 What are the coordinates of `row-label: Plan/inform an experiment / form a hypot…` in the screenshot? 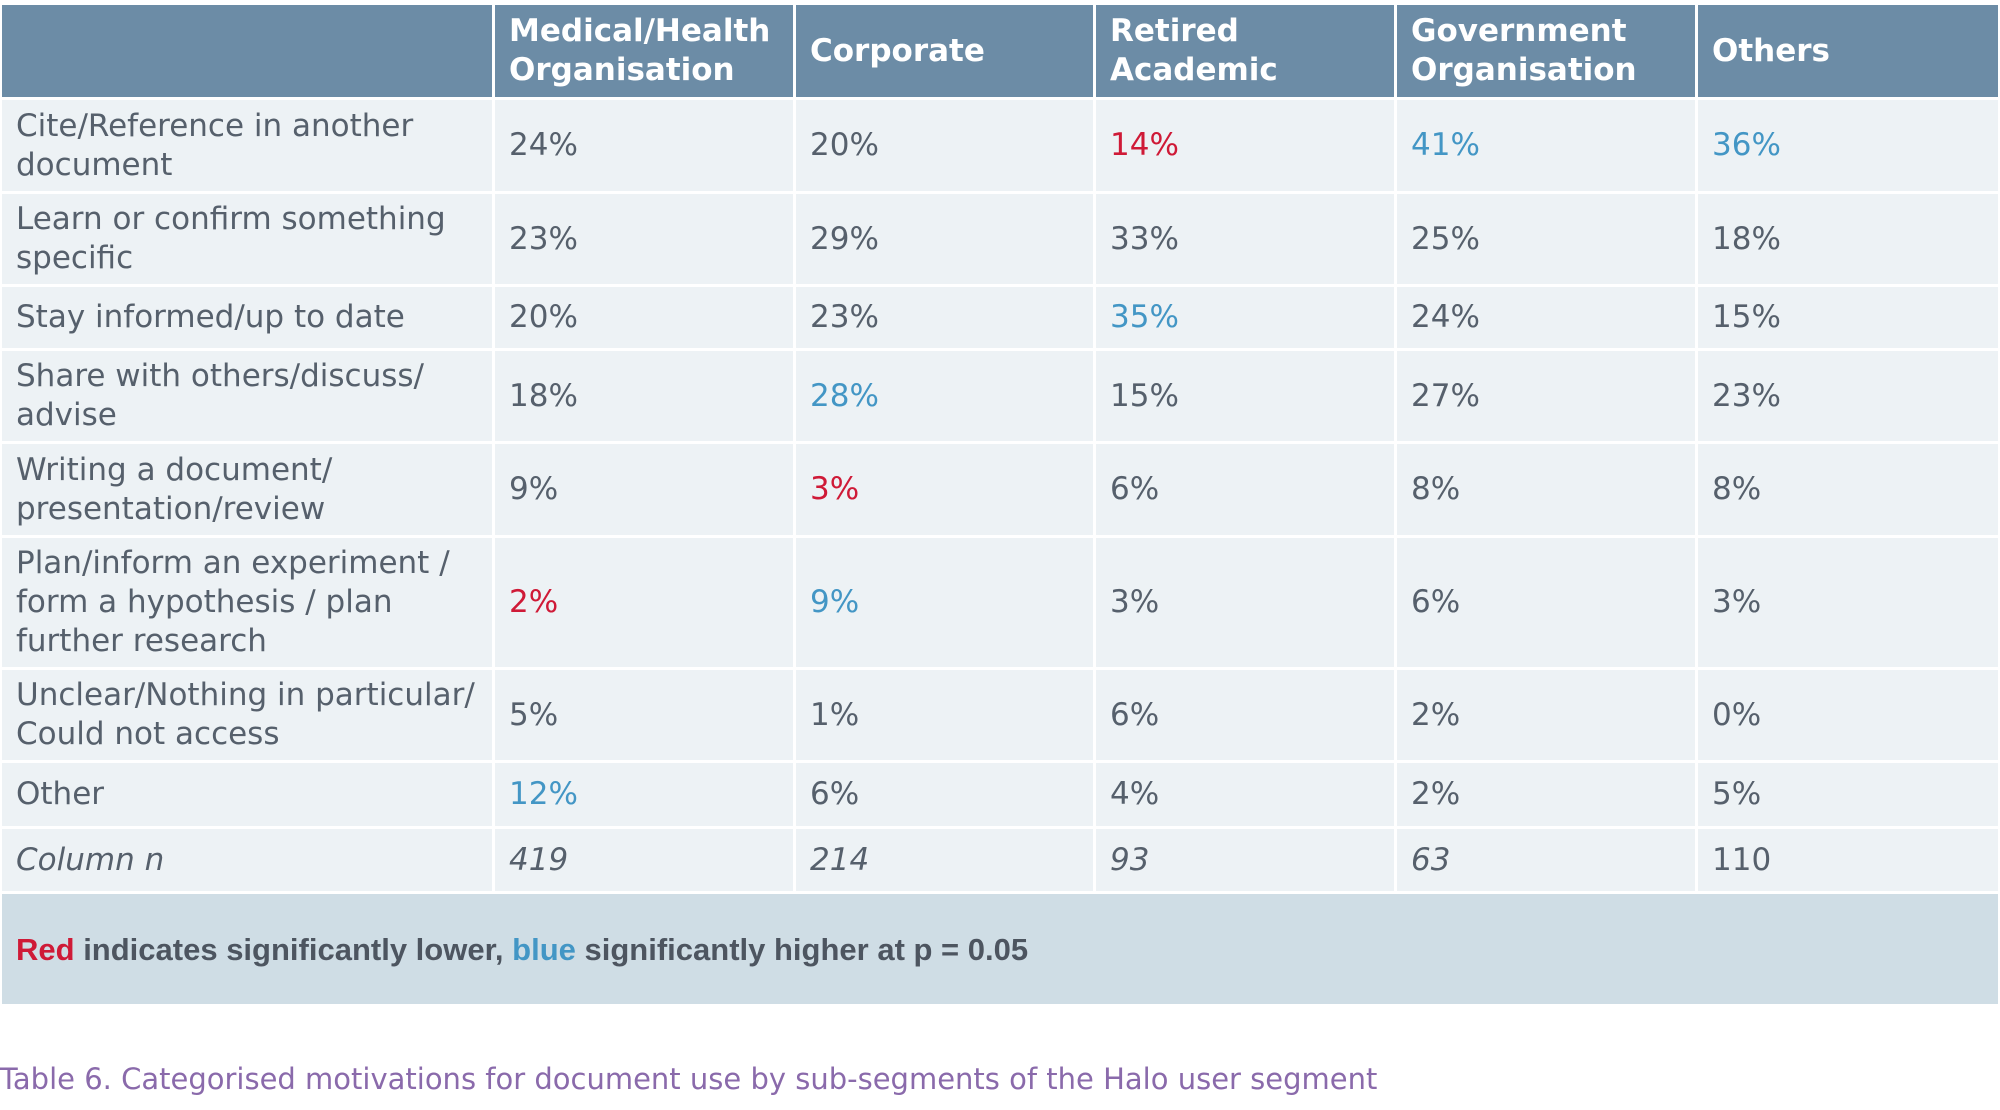 It's located at (248, 601).